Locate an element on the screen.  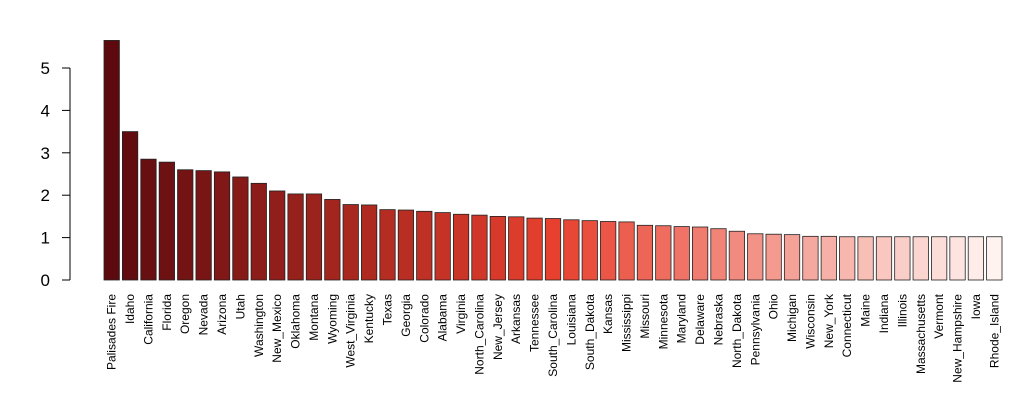
x-category-label: Alabama is located at coordinates (443, 318).